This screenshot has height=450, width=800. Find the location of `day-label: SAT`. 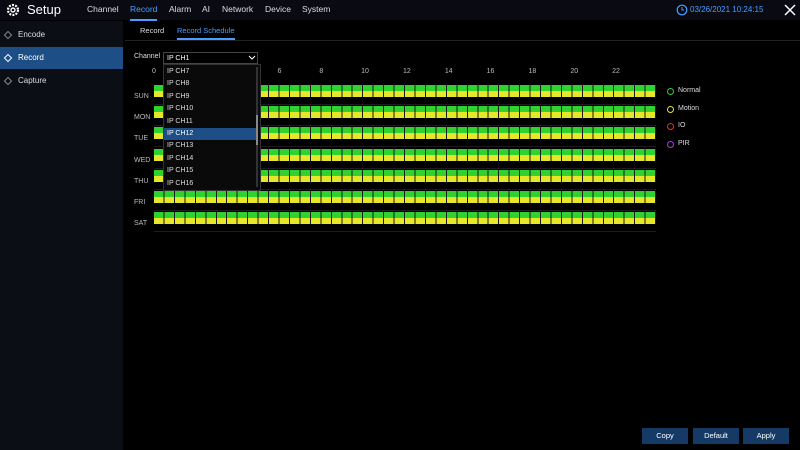

day-label: SAT is located at coordinates (141, 224).